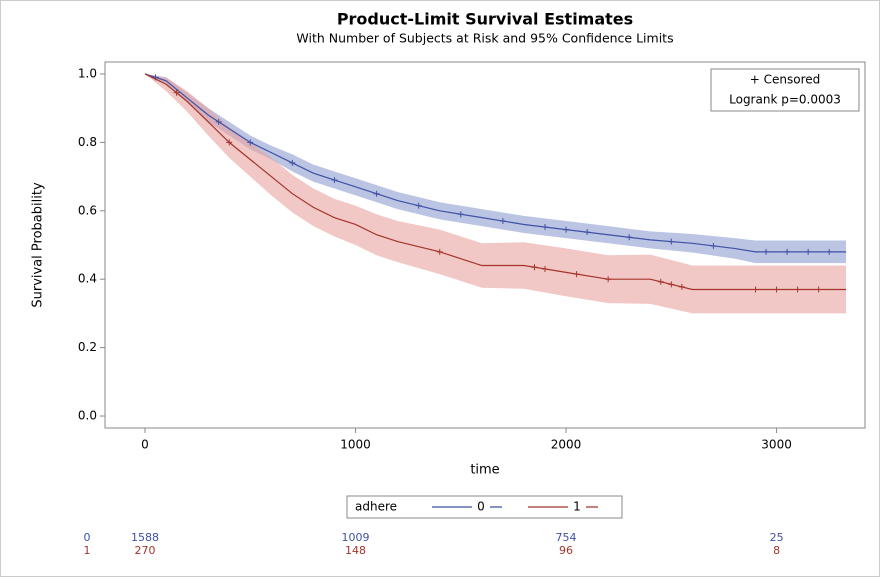  I want to click on risk-count: 270, so click(145, 550).